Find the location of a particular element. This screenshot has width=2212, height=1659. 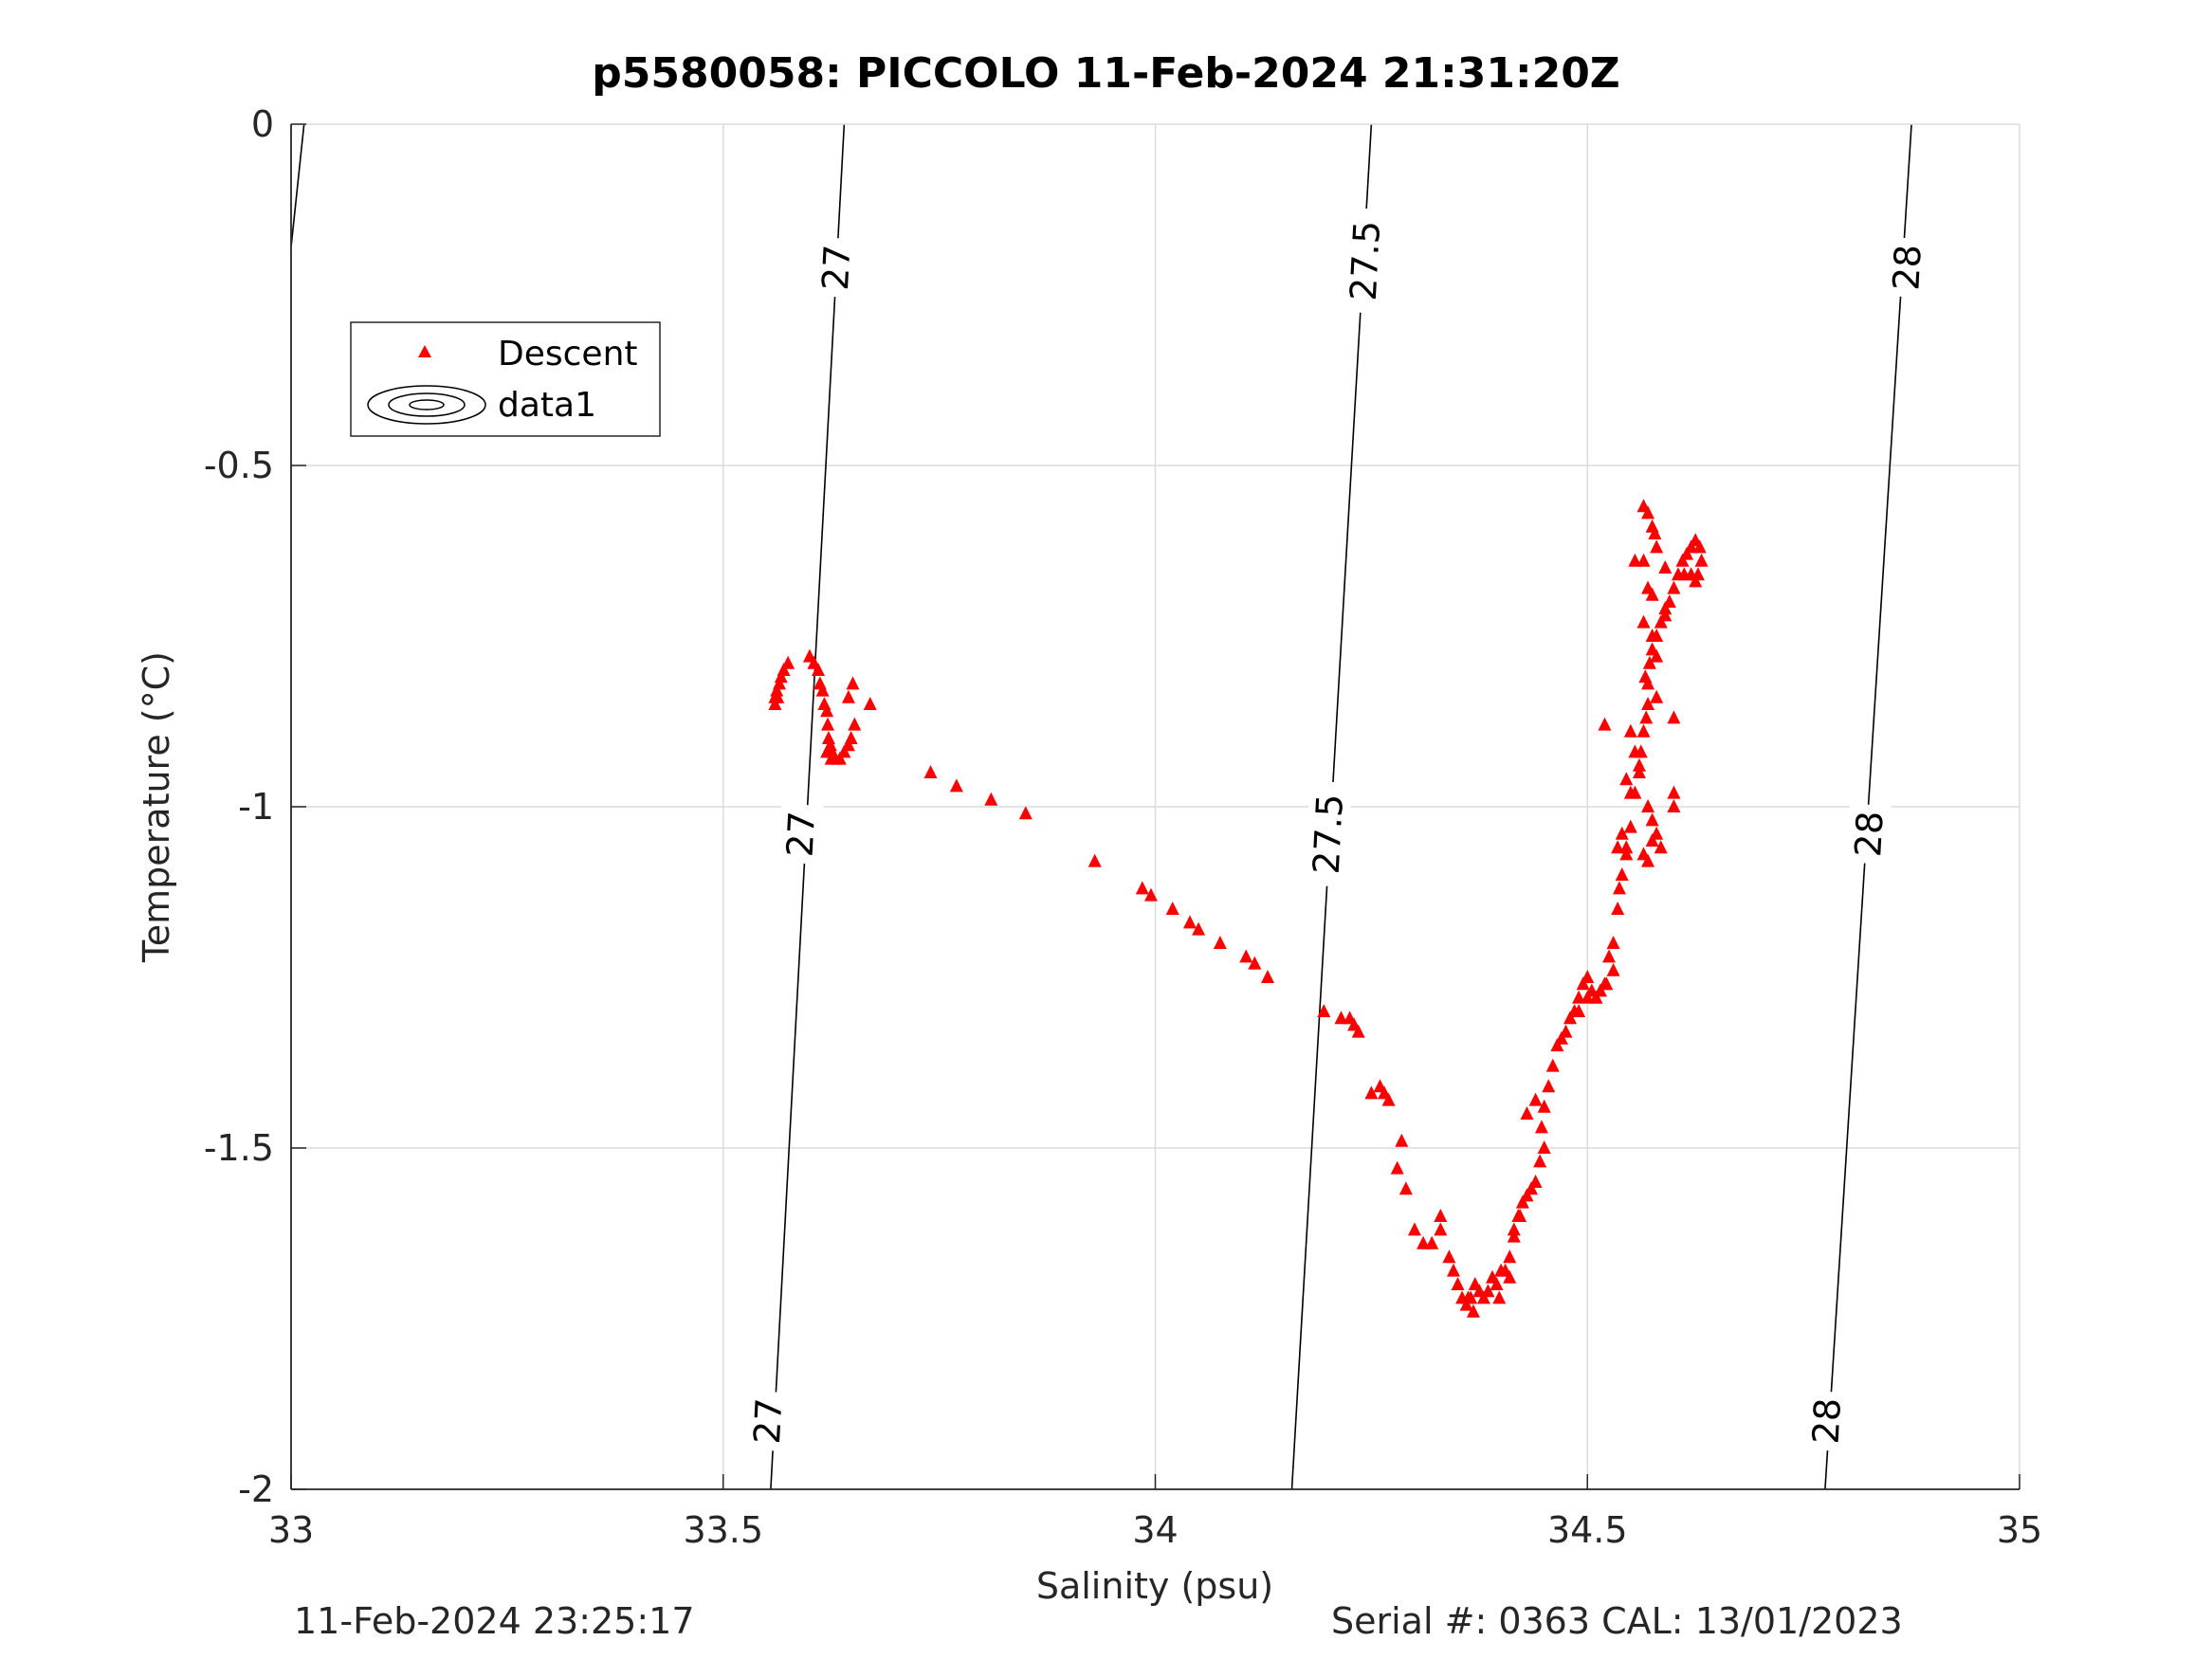

legend: Descent data1 is located at coordinates (505, 379).